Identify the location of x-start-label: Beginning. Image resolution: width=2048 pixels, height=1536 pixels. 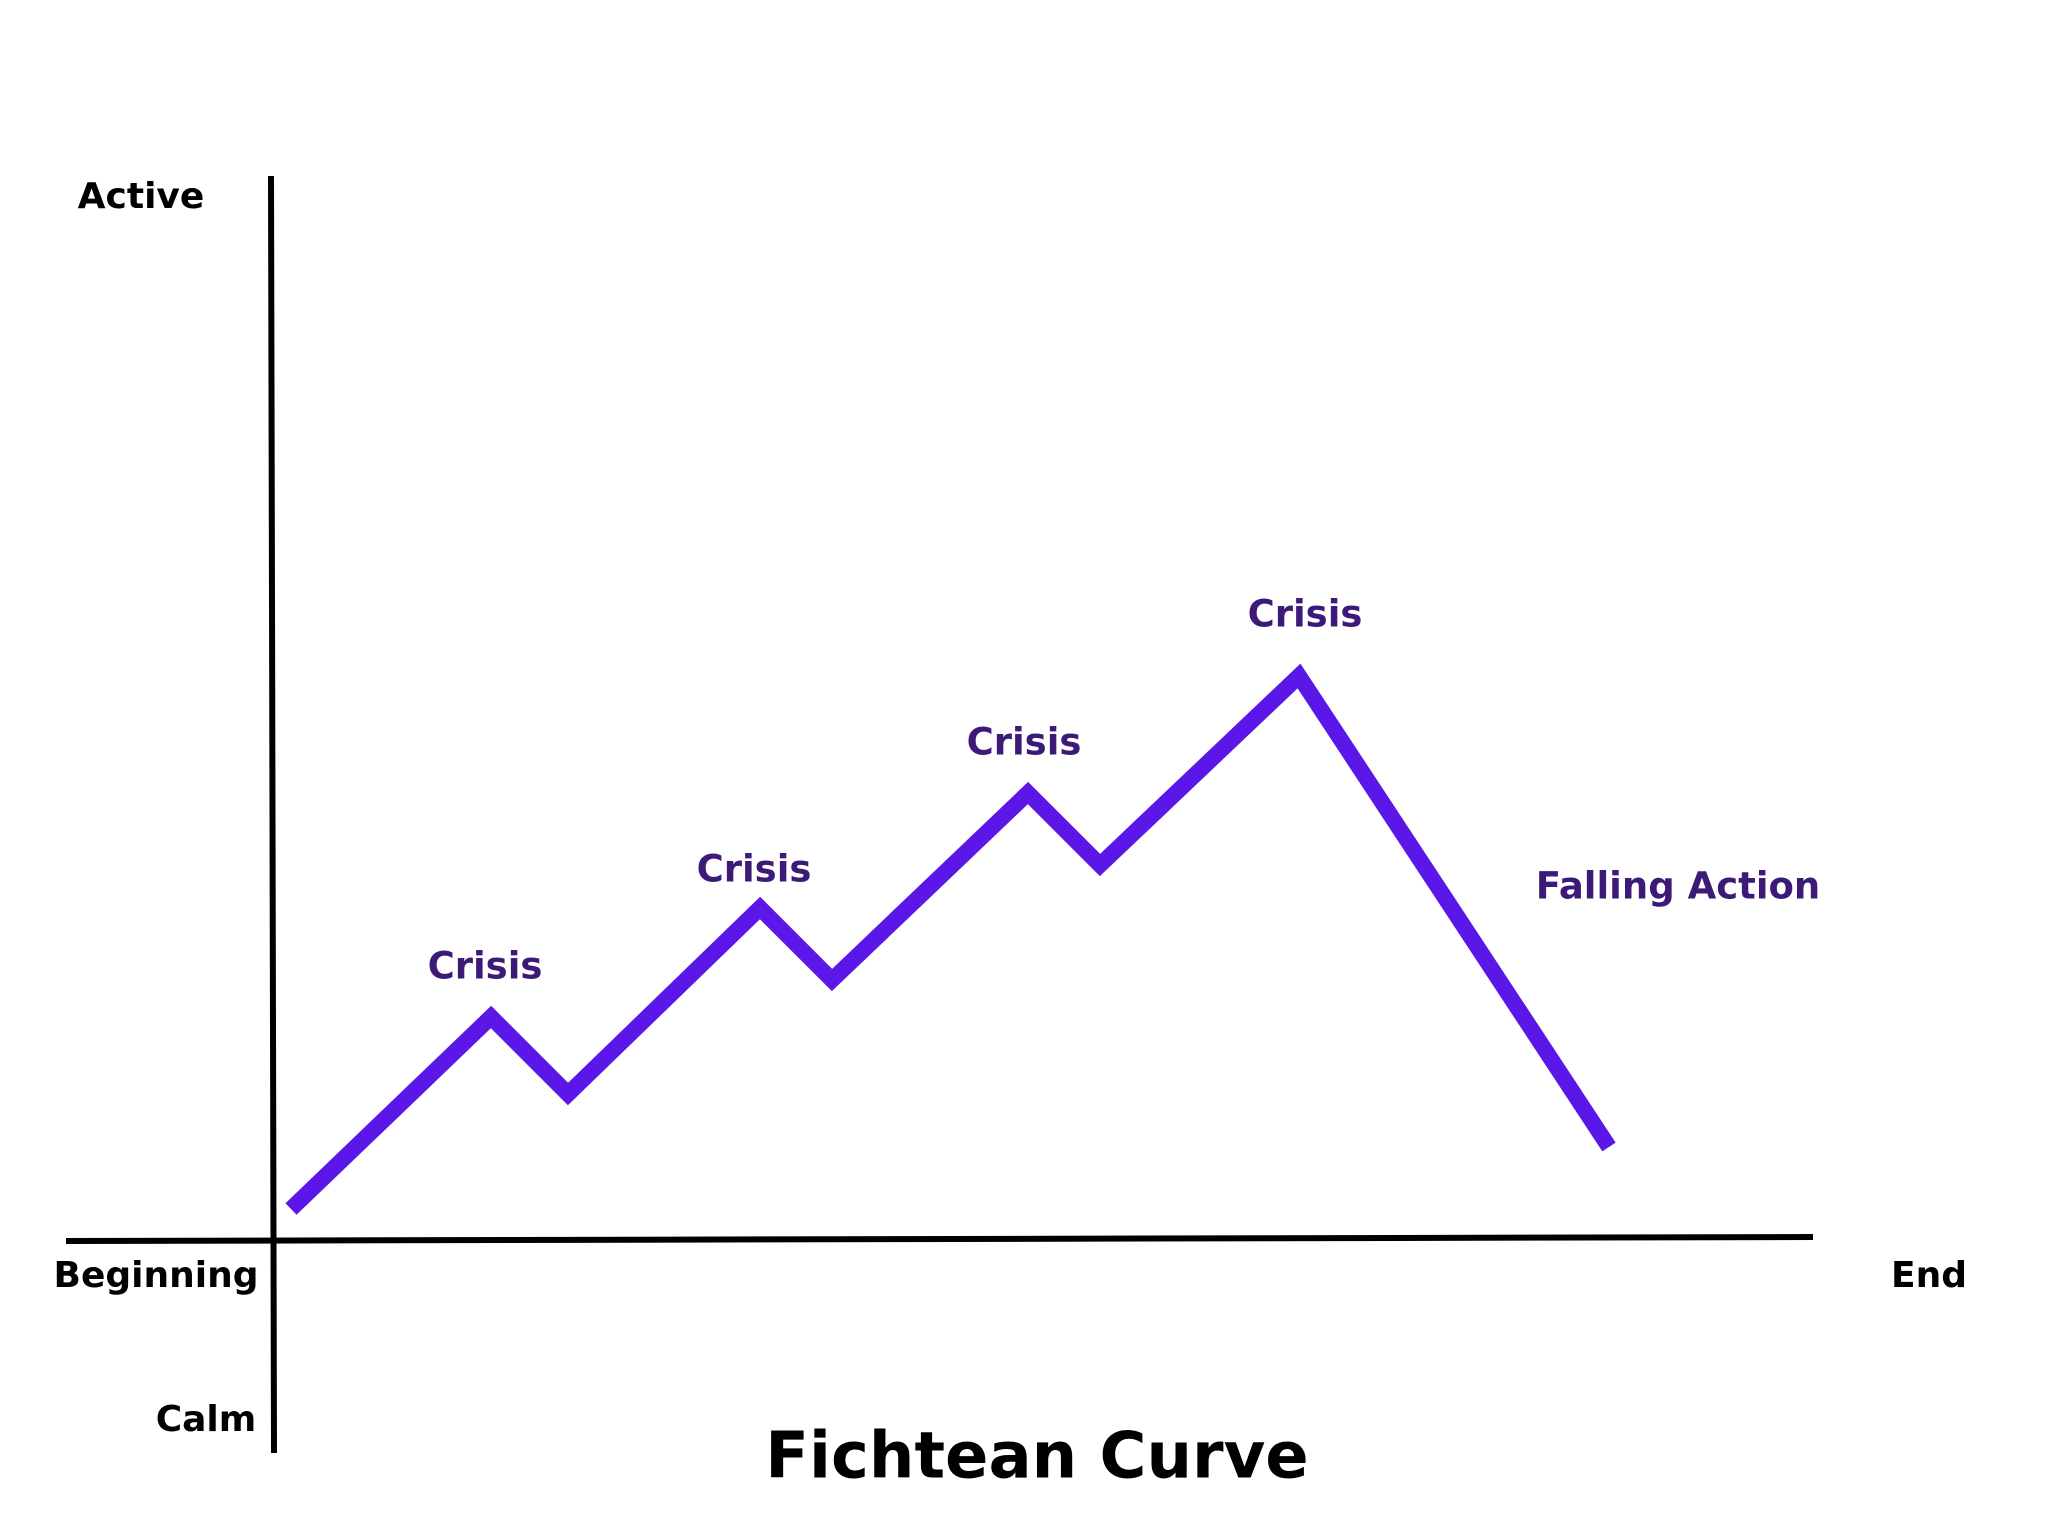
(156, 1275).